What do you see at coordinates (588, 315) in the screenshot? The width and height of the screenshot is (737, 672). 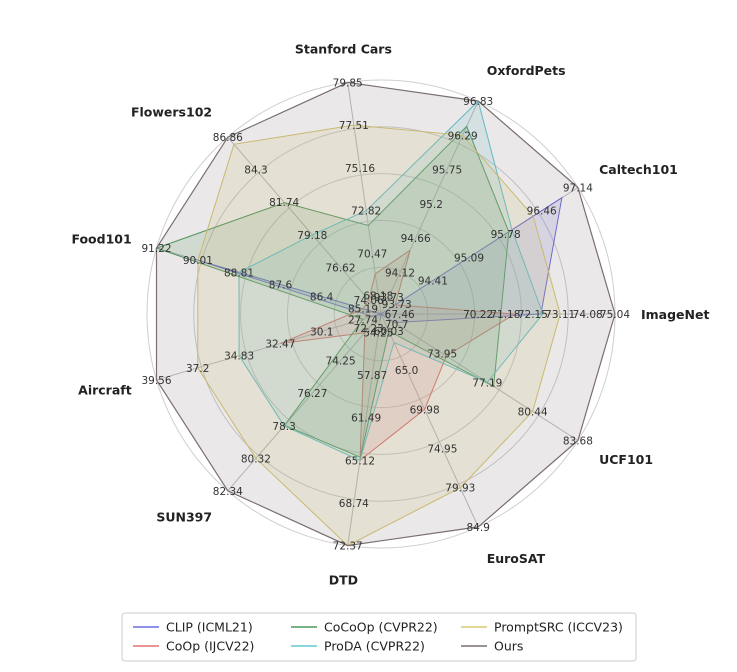 I see `tick-label-imagenet: 74.08` at bounding box center [588, 315].